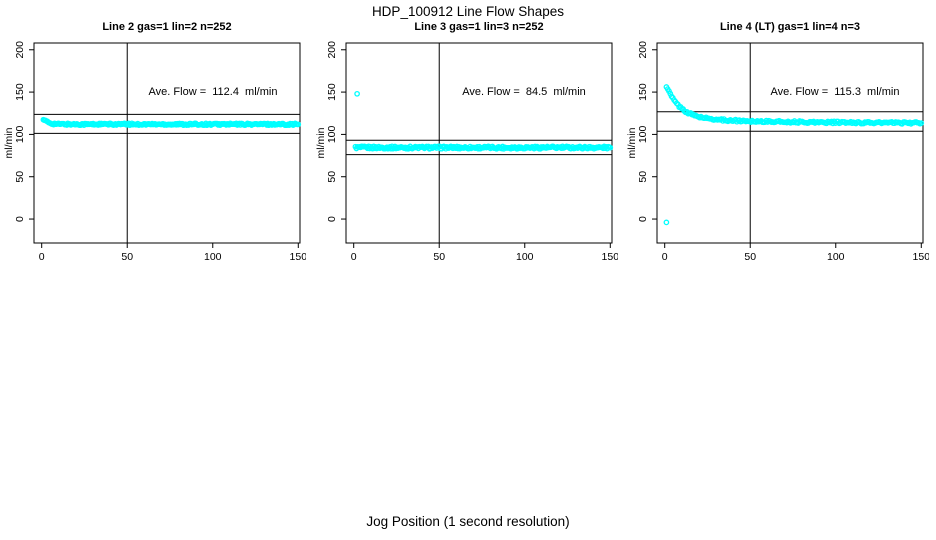 The height and width of the screenshot is (540, 936). What do you see at coordinates (524, 92) in the screenshot?
I see `ave-flow-annotation-line3: Ave. Flow = 84.5 ml/min` at bounding box center [524, 92].